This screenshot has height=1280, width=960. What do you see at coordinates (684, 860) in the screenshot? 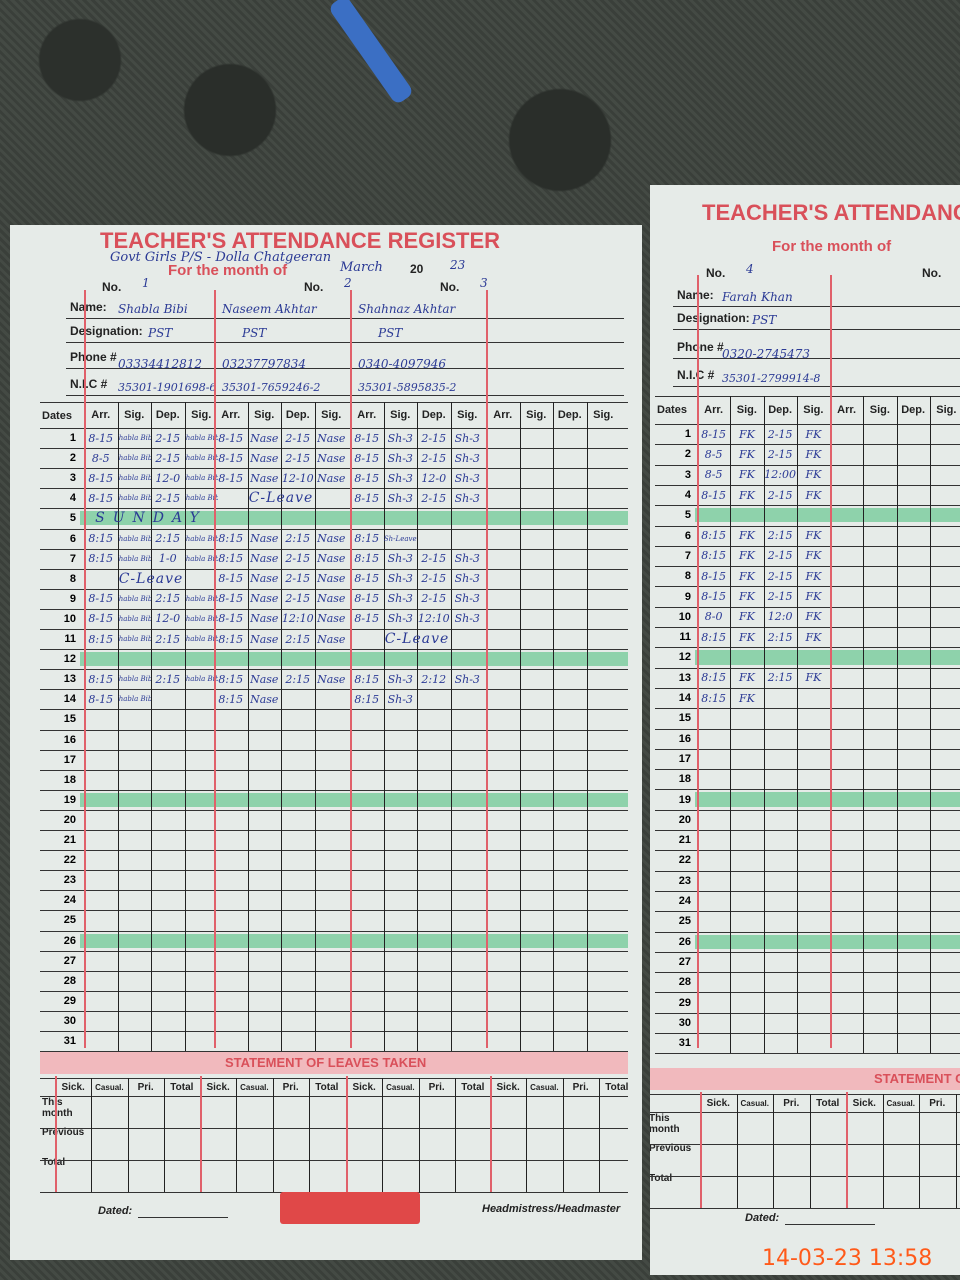
I see `date-number: 22` at bounding box center [684, 860].